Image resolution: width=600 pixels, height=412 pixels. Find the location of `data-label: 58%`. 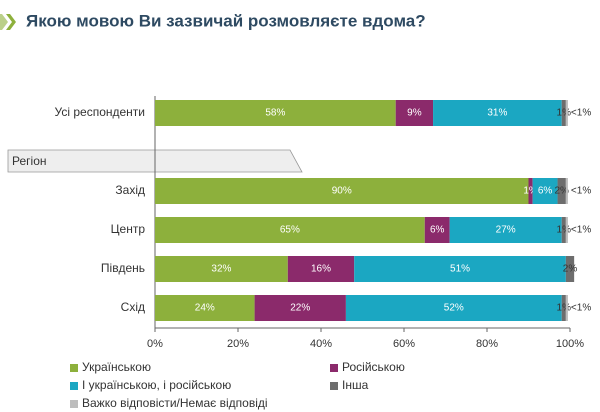

data-label: 58% is located at coordinates (275, 113).